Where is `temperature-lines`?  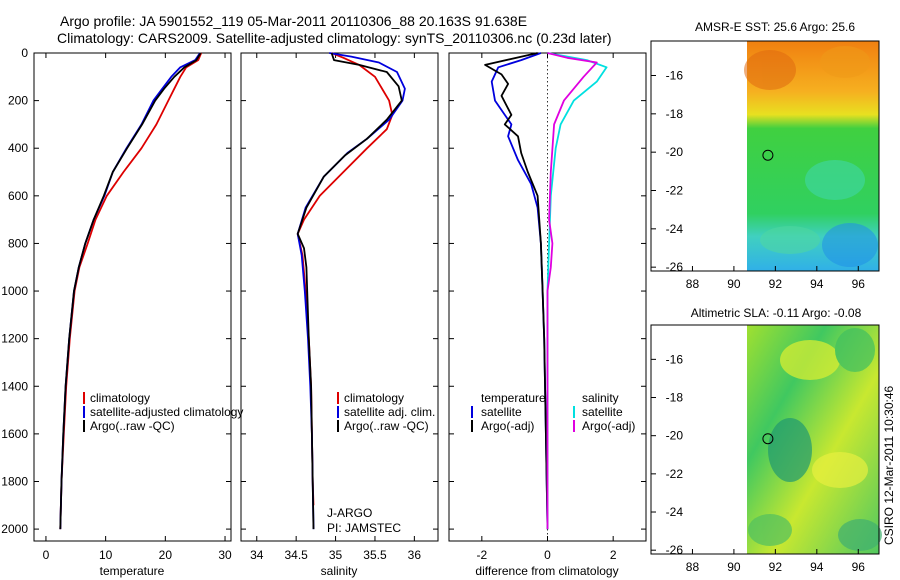
temperature-lines is located at coordinates (131, 291).